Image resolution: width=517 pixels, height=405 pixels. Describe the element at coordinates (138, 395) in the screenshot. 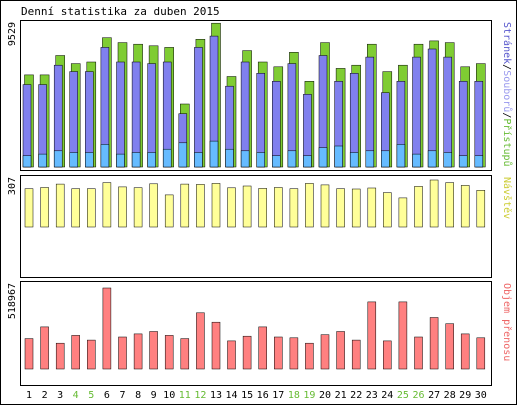

I see `day-label: 8` at that location.